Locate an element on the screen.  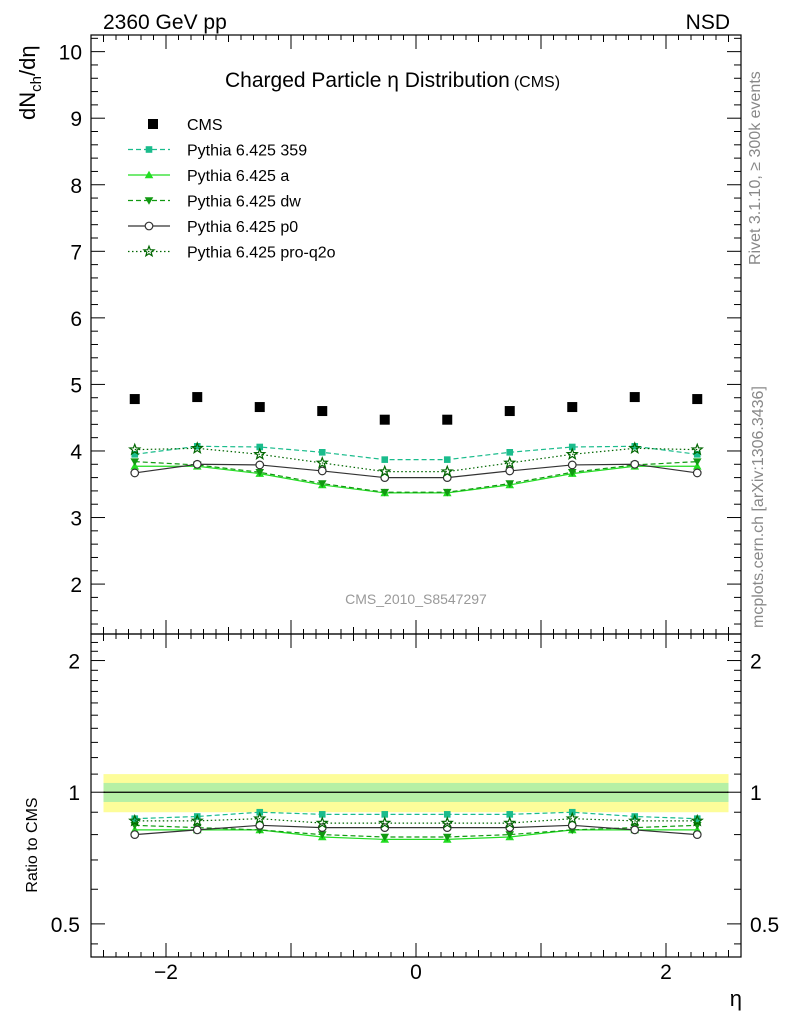
y-tick-label: 10 is located at coordinates (70, 53).